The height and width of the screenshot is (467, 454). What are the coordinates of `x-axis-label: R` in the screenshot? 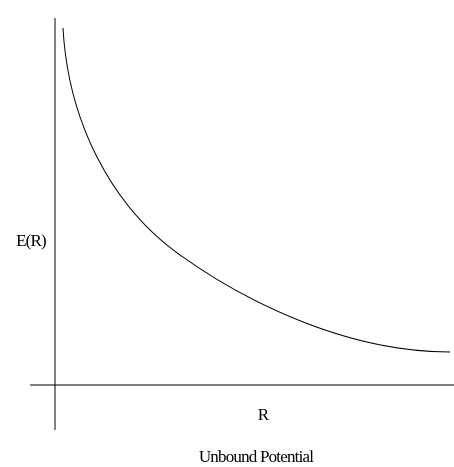 It's located at (264, 414).